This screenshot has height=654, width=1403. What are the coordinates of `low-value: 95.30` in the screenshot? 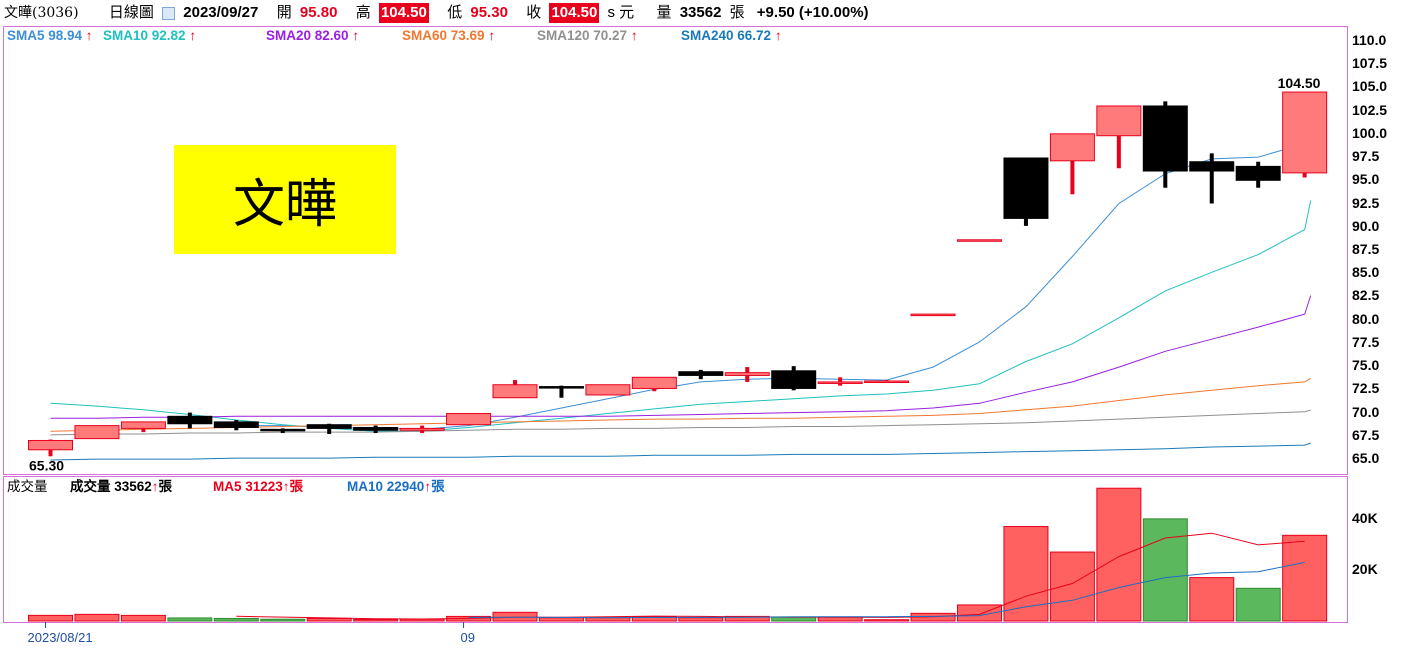 It's located at (489, 12).